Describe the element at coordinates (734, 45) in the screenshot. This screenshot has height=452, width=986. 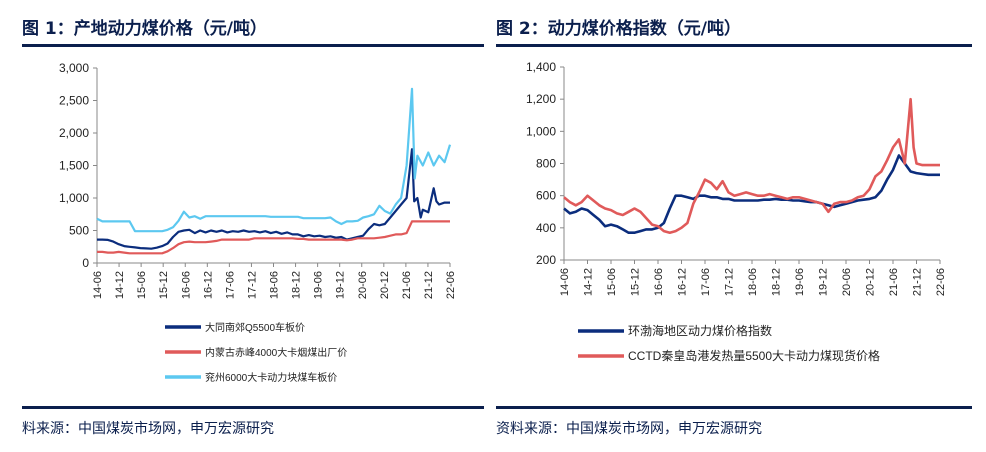
I see `title-rule-right` at that location.